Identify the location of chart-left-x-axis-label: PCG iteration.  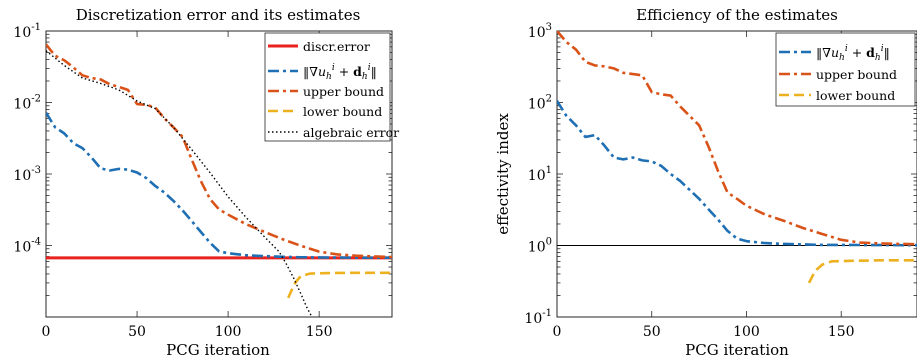
(218, 350).